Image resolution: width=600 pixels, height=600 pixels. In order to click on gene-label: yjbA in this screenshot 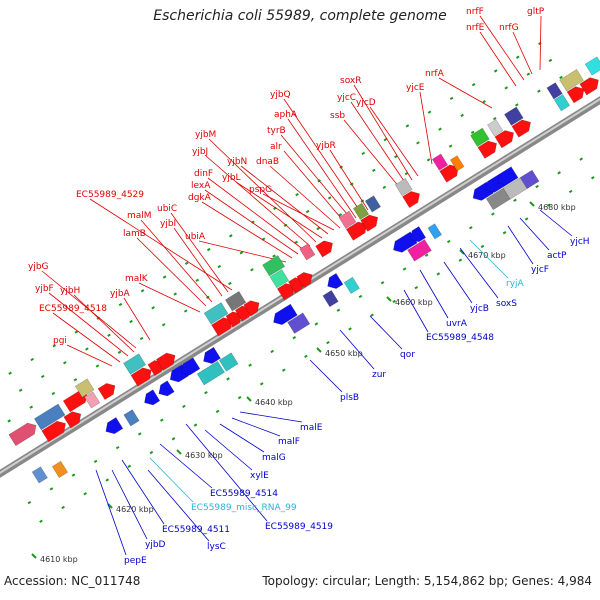, I will do `click(120, 294)`.